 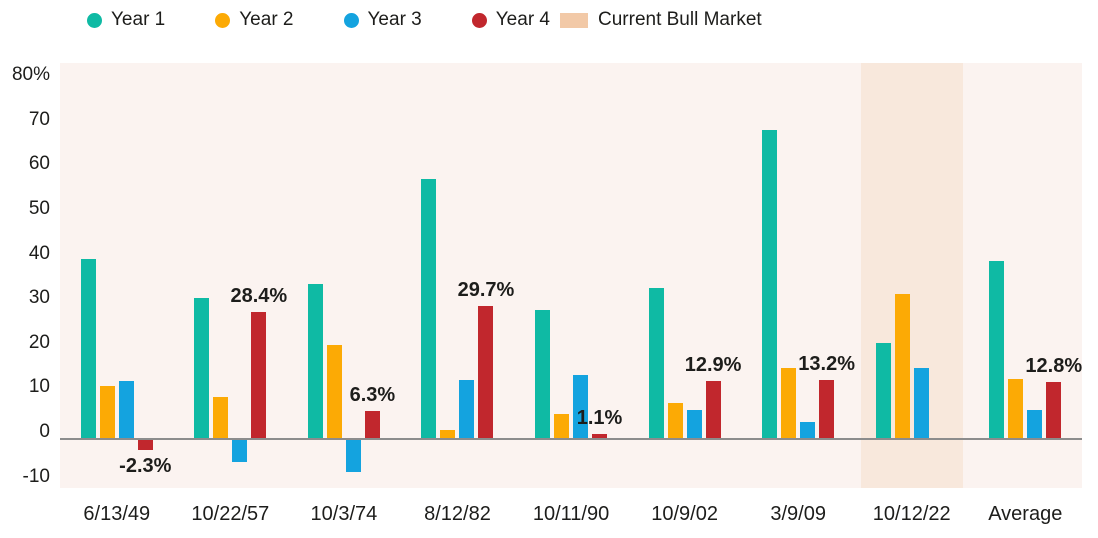 I want to click on bar-group-8-12-82: 29.7%, so click(x=457, y=275).